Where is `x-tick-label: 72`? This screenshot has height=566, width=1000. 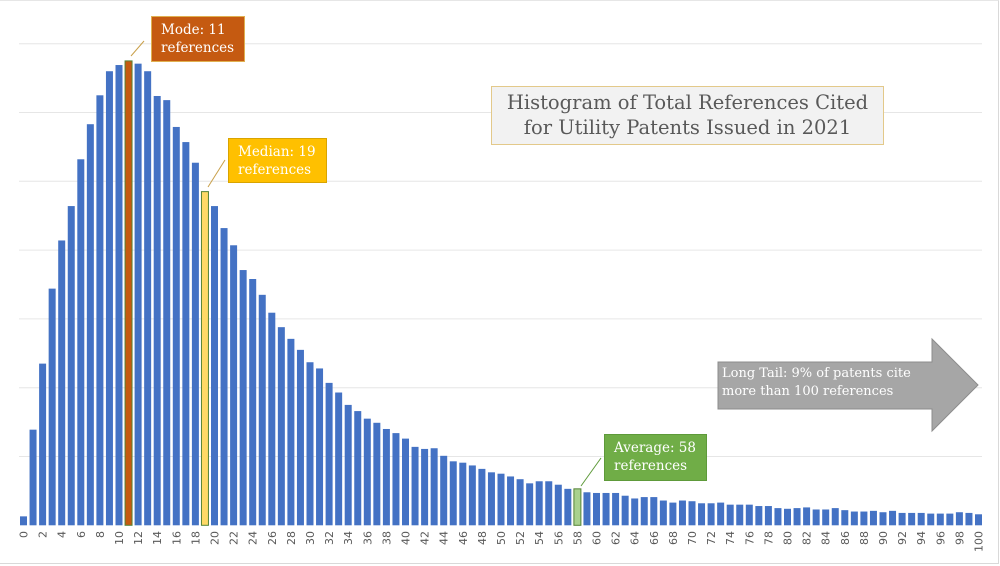 x-tick-label: 72 is located at coordinates (711, 538).